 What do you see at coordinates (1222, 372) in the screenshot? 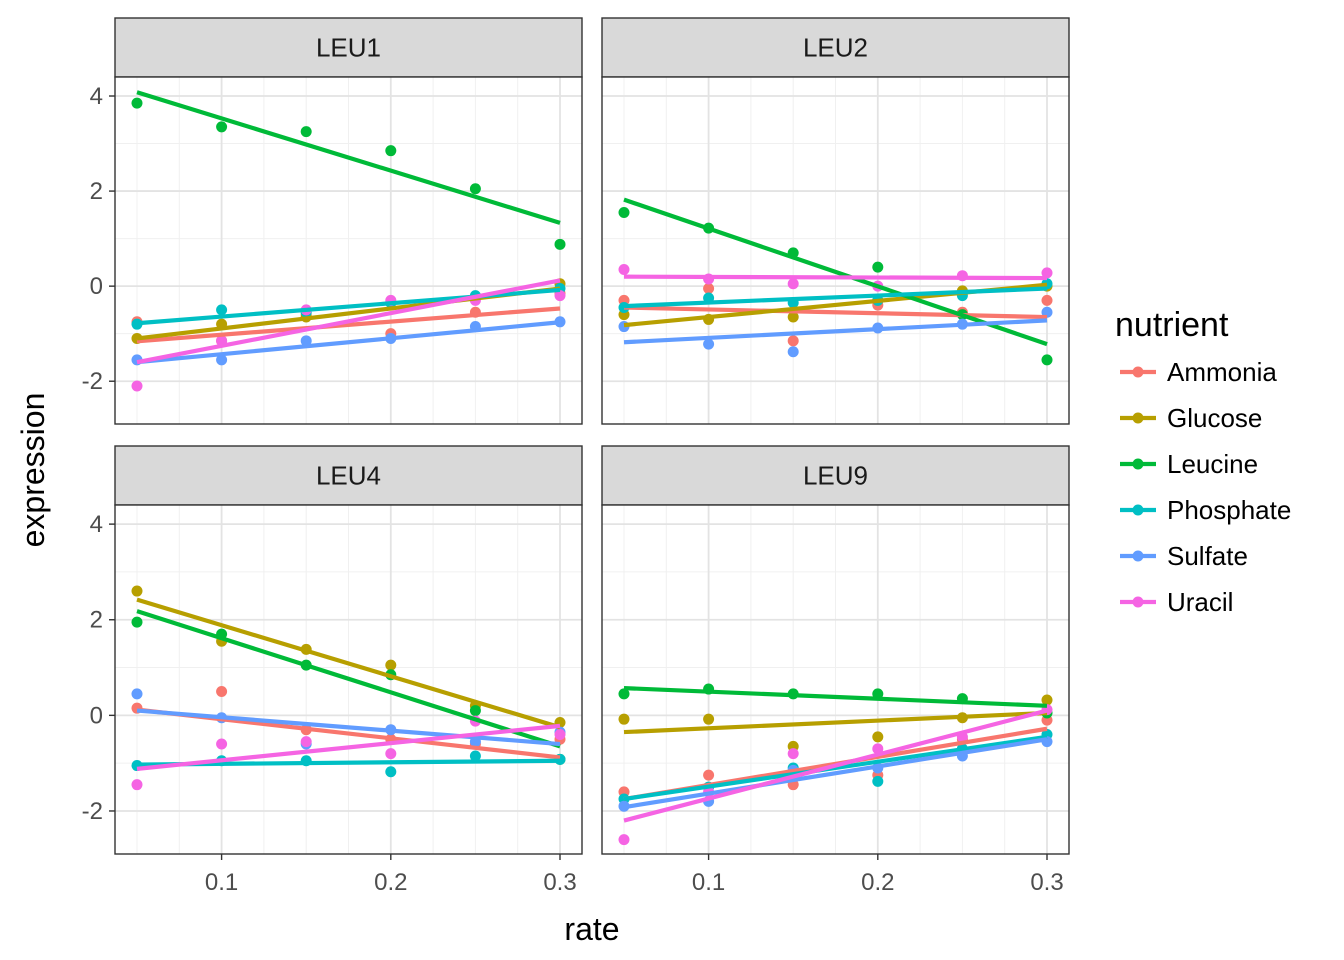
I see `legend-label: Ammonia` at bounding box center [1222, 372].